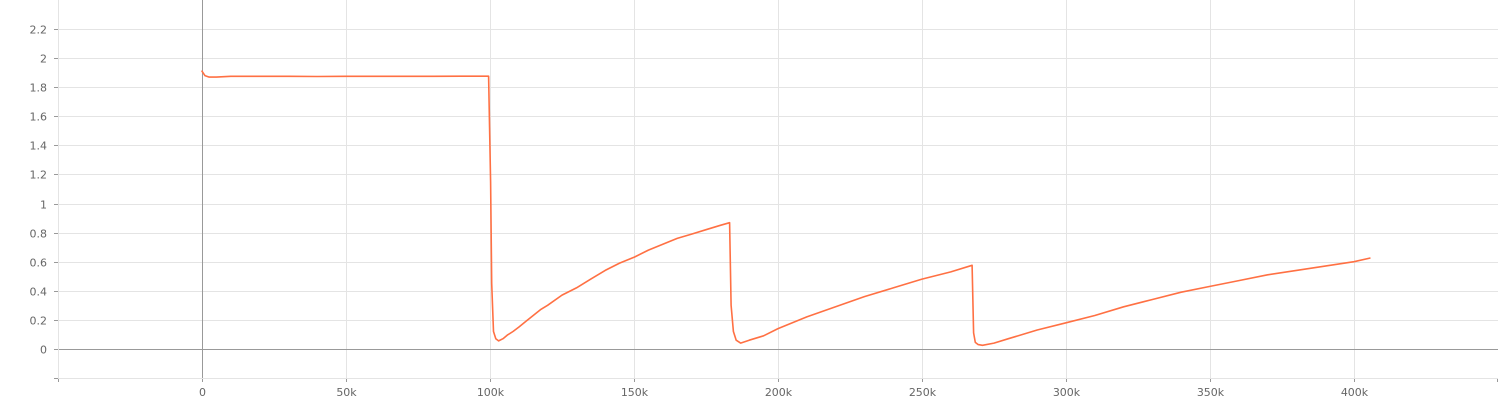 The image size is (1498, 400). I want to click on y-tick-label: 1.4, so click(39, 146).